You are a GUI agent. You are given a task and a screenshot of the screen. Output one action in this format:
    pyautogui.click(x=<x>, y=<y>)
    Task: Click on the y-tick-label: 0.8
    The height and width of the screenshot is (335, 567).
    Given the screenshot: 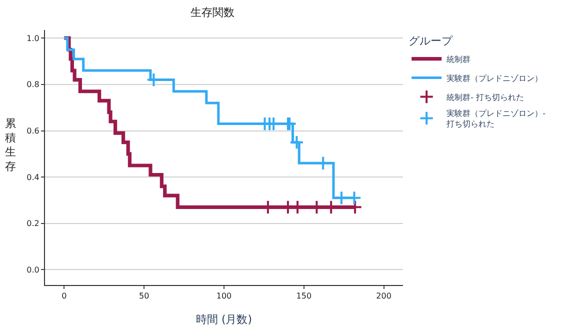 What is the action you would take?
    pyautogui.click(x=33, y=85)
    